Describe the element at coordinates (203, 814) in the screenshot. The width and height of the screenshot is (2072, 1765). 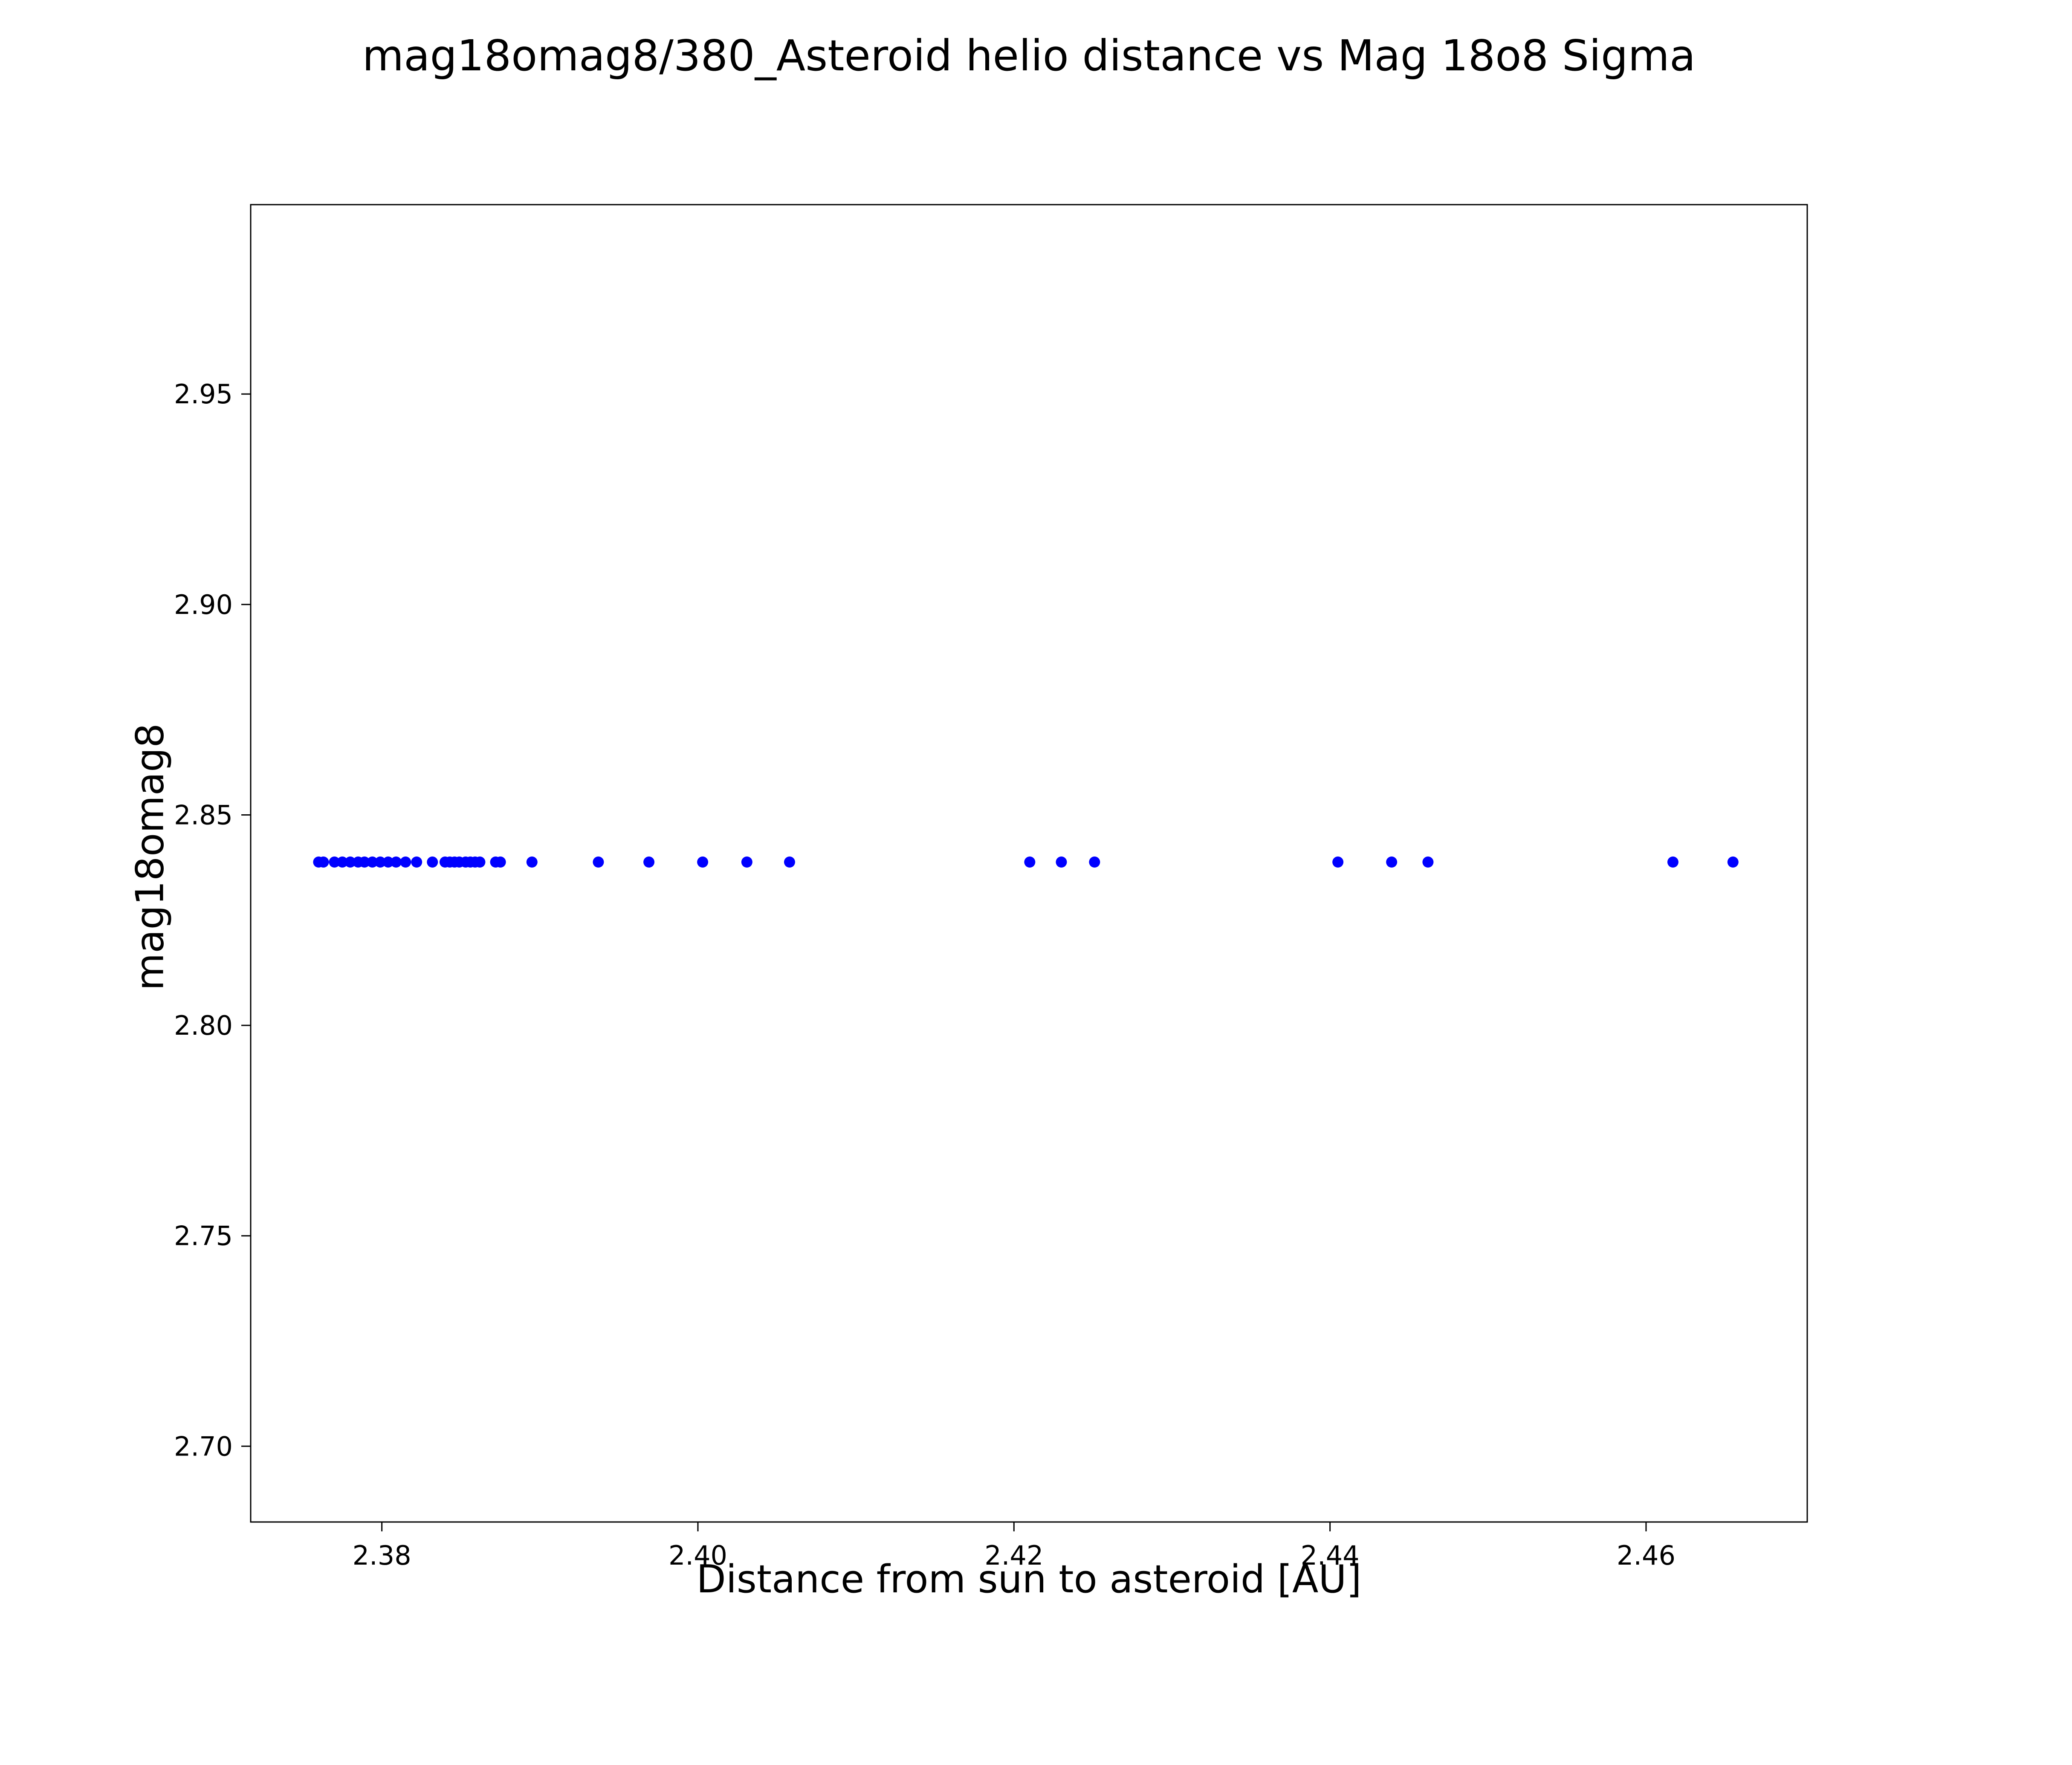
I see `y-tick-label: 2.85` at that location.